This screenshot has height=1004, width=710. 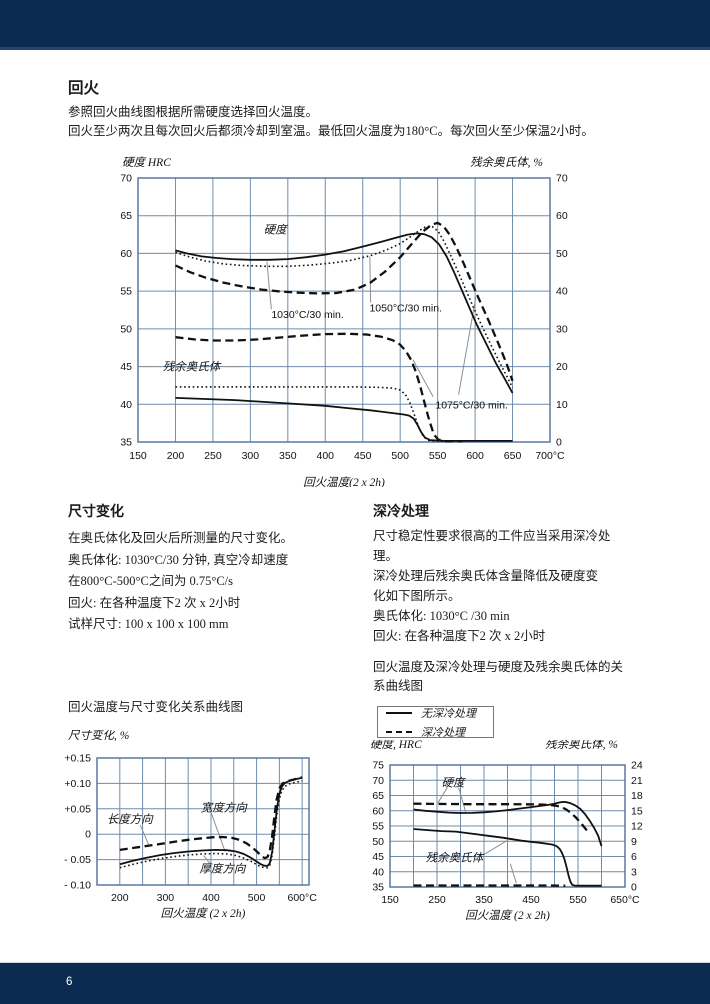 I want to click on tick-label-x: 600, so click(x=475, y=456).